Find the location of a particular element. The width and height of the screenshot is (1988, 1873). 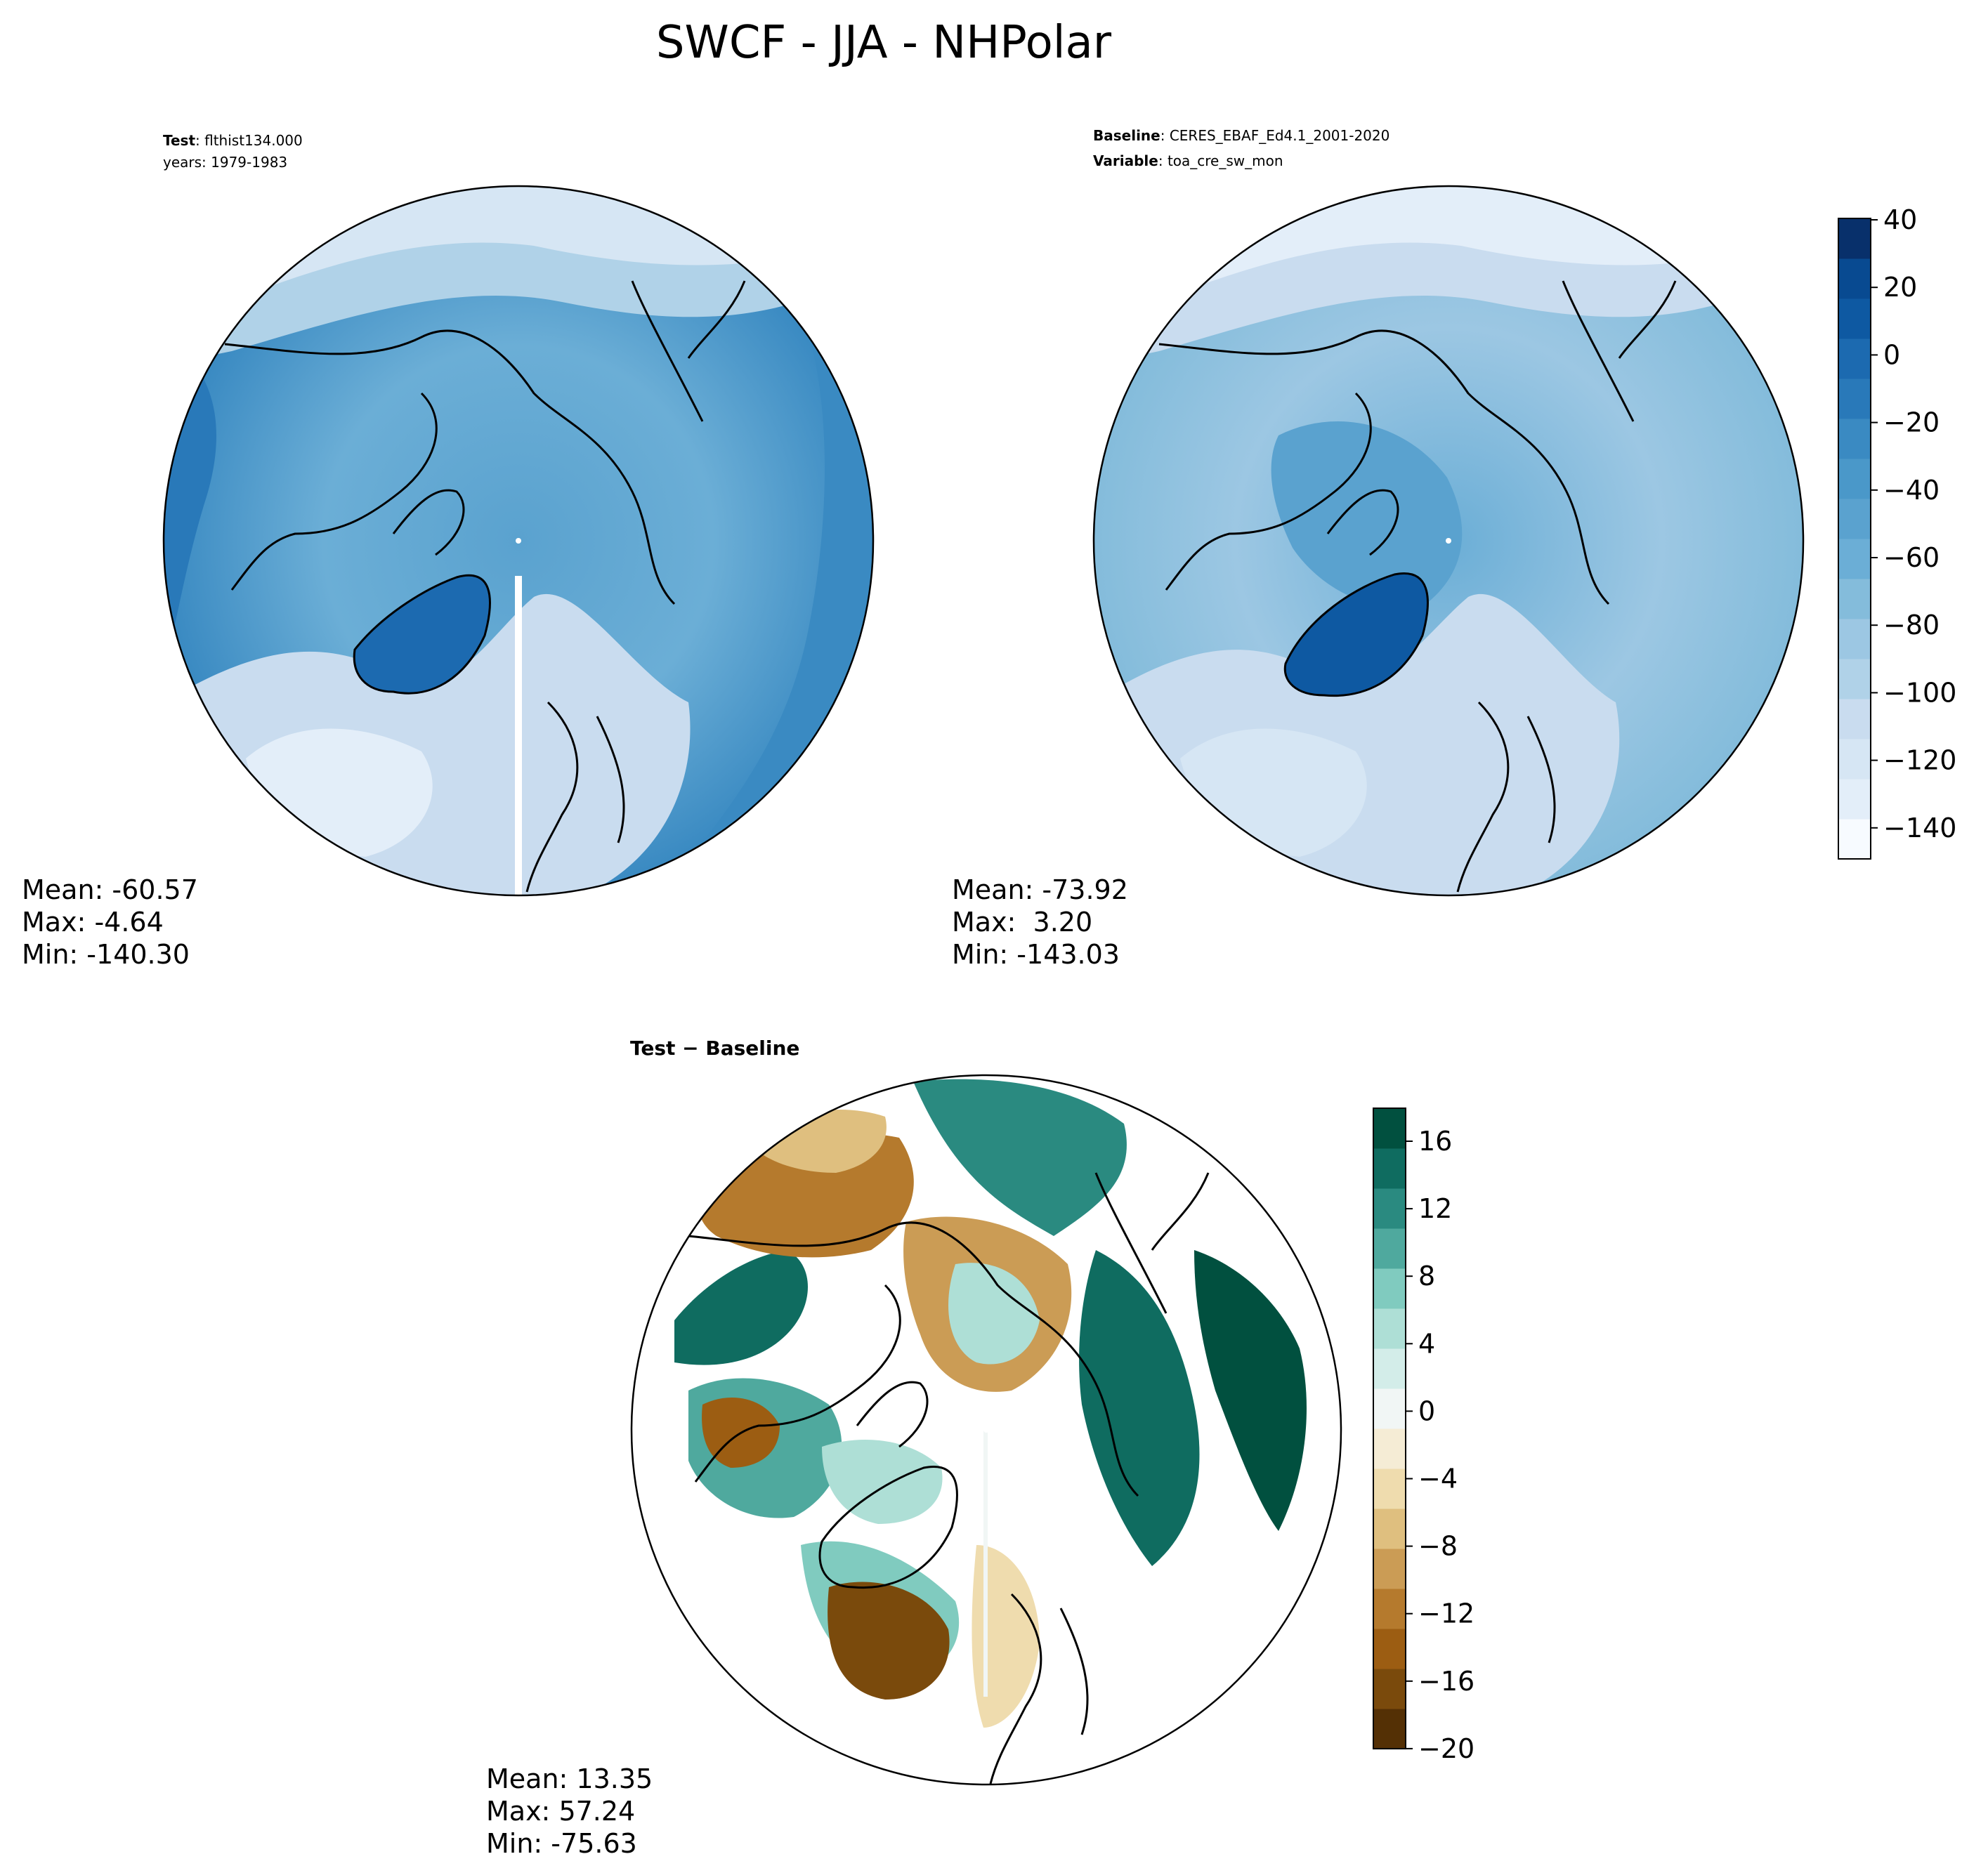

main-colorbar-tick-label: −100 is located at coordinates (1920, 692).